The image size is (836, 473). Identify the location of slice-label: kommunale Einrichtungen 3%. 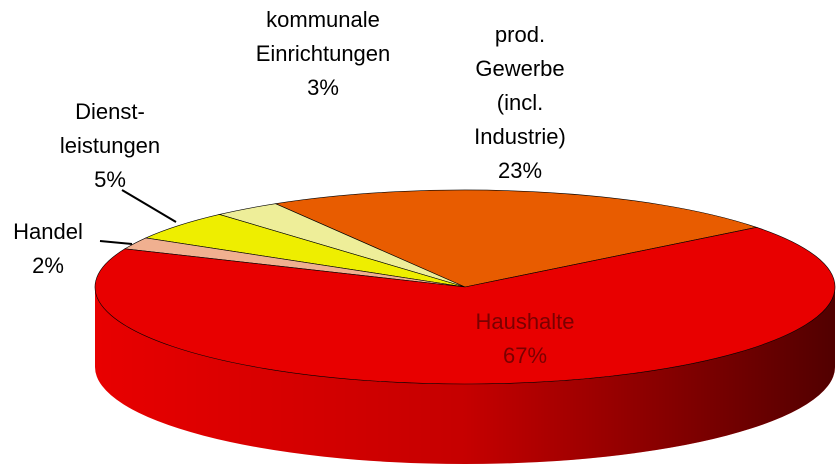
(323, 54).